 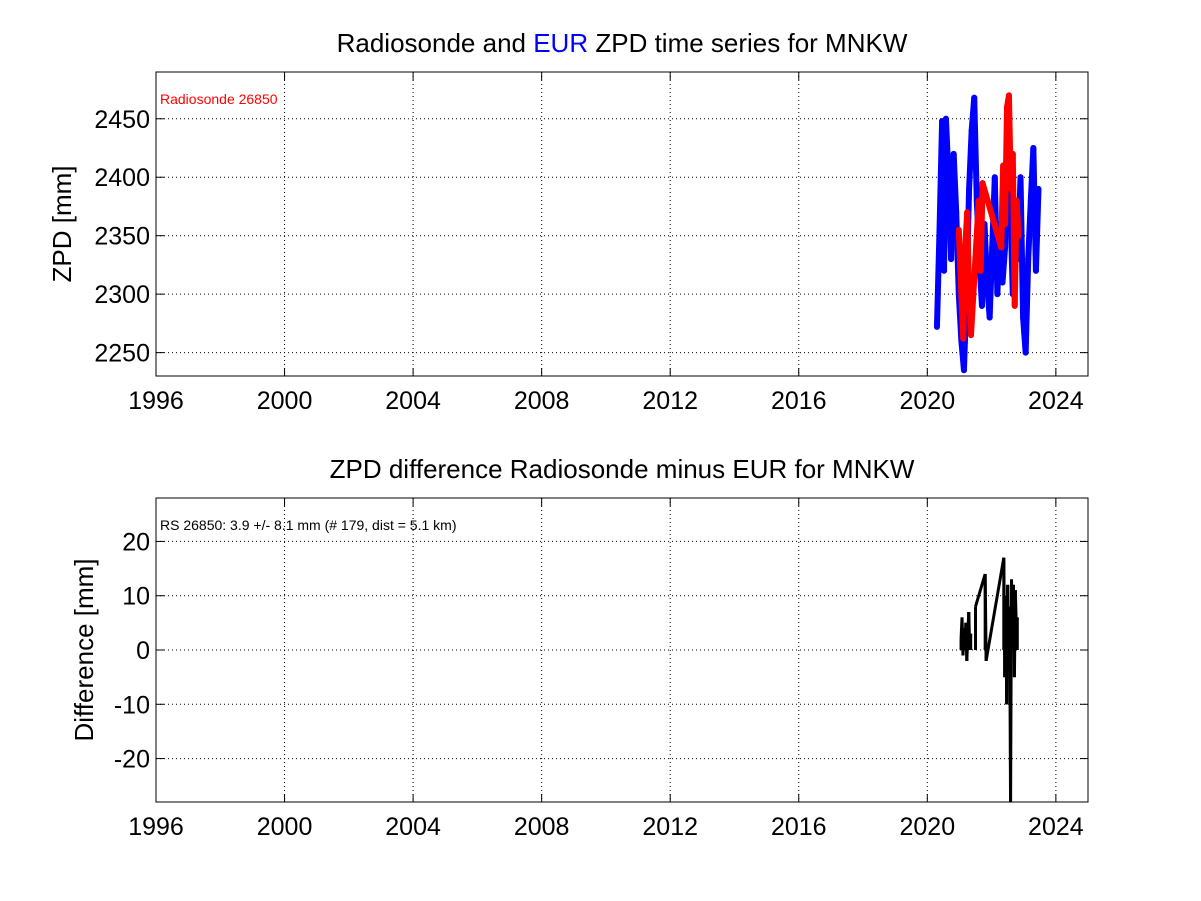 What do you see at coordinates (136, 542) in the screenshot?
I see `y-tick-label: 20` at bounding box center [136, 542].